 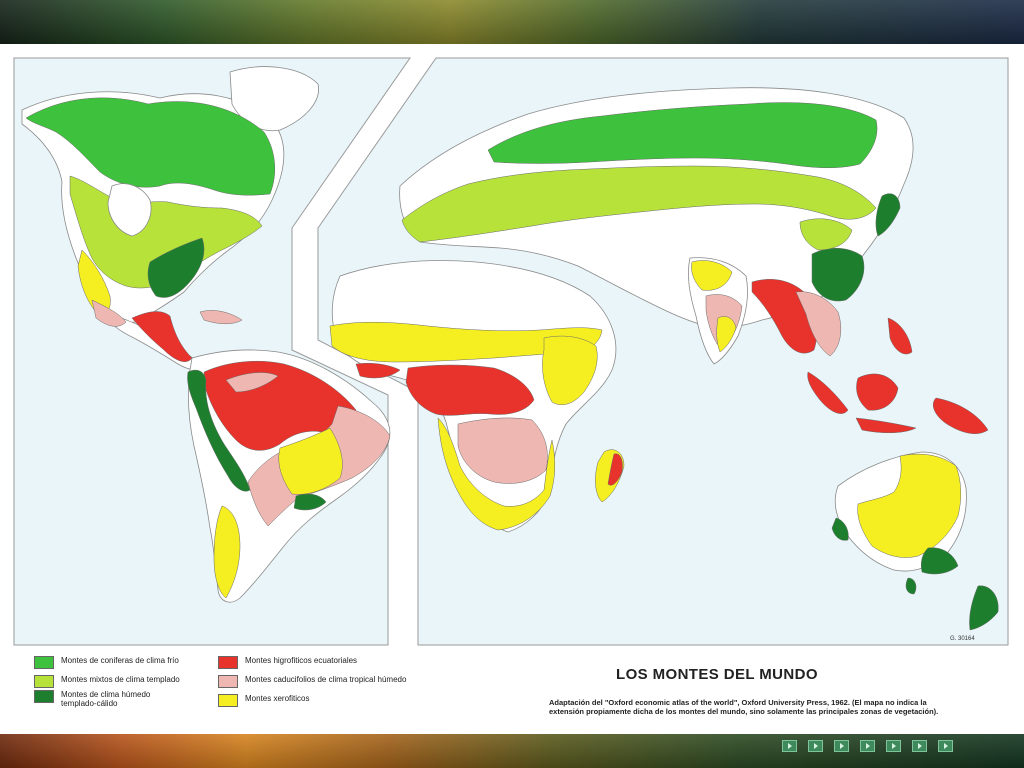 I want to click on nav-button-home, so click(x=867, y=746).